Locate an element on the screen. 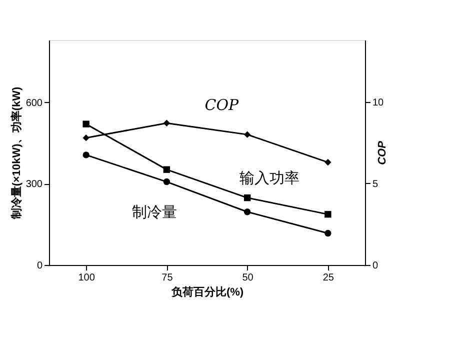 The width and height of the screenshot is (464, 339). x-tick-label: 75 is located at coordinates (168, 278).